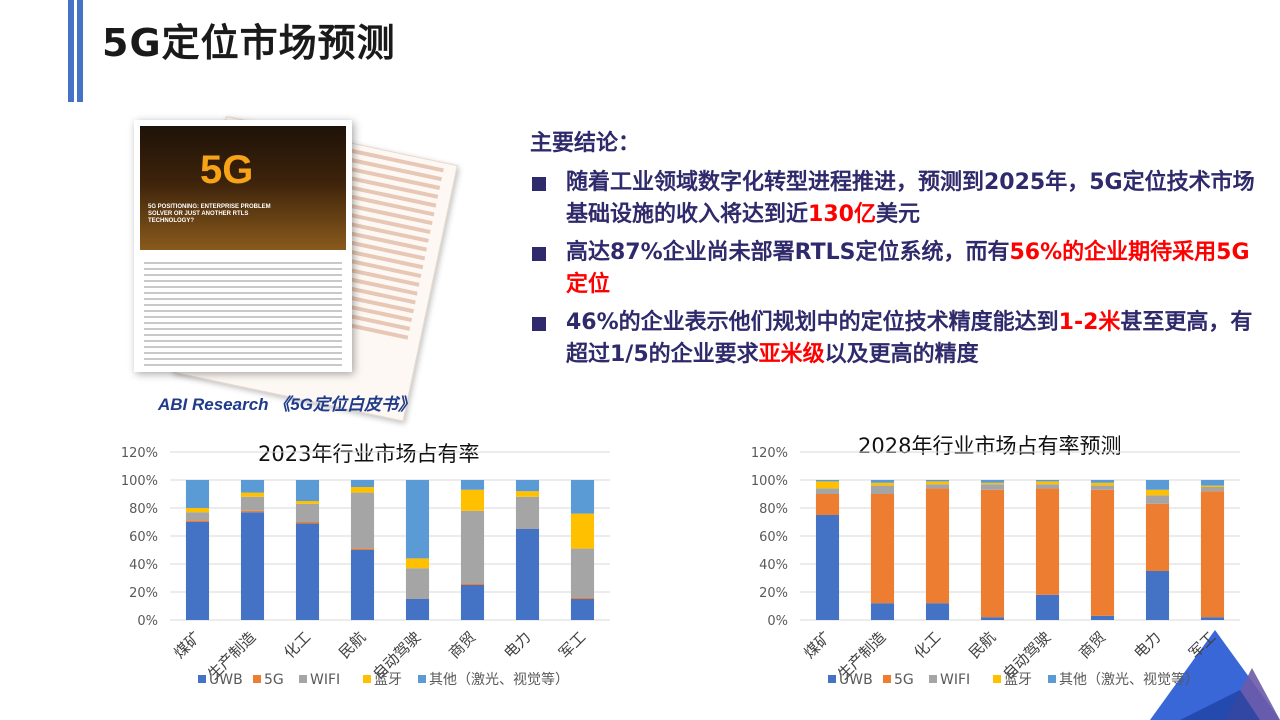 This screenshot has width=1280, height=720. Describe the element at coordinates (1147, 645) in the screenshot. I see `x-tick-label: 电力` at that location.